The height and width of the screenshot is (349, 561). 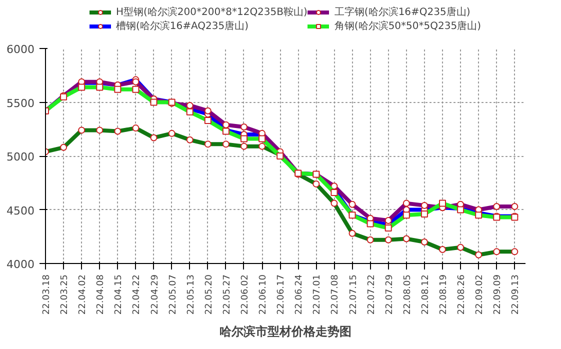 I want to click on x-tick-label: 22.05.20, so click(x=209, y=294).